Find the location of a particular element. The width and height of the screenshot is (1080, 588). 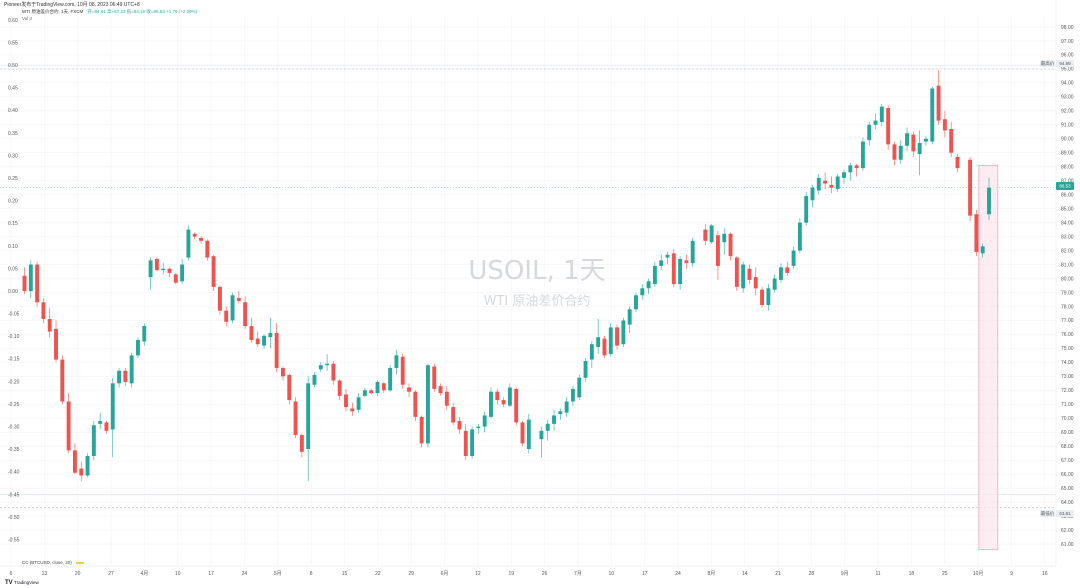

tradingview-logo: TV TradingView is located at coordinates (22, 583).